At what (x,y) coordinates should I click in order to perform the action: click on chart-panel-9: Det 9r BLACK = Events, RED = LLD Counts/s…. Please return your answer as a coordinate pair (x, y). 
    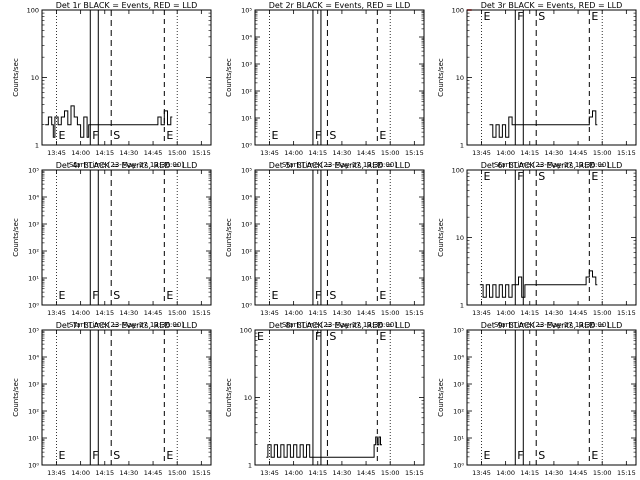
    Looking at the image, I should click on (537, 399).